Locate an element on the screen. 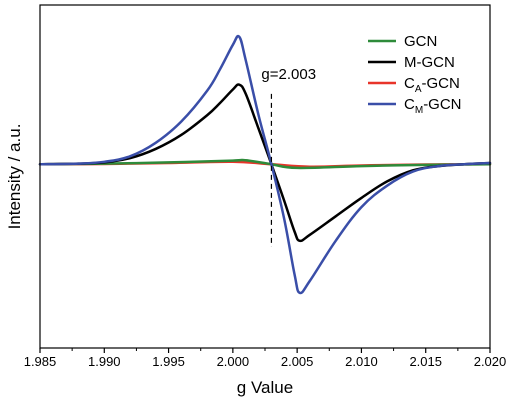 This screenshot has width=509, height=398. x-axis-label: g Value is located at coordinates (265, 387).